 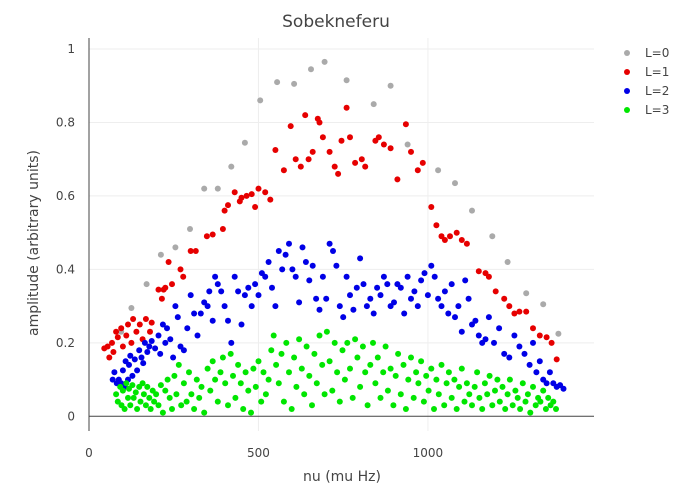 What do you see at coordinates (646, 81) in the screenshot?
I see `legend: L=0 L=1 L=2 L=3` at bounding box center [646, 81].